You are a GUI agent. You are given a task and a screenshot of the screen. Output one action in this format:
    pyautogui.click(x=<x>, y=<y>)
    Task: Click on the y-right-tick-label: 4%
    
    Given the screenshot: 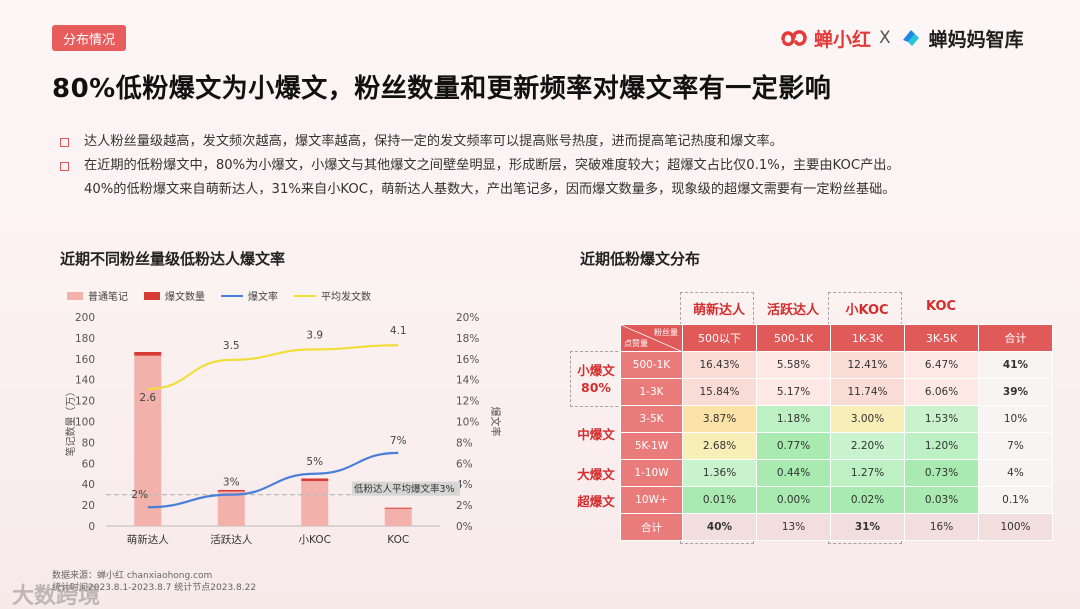 What is the action you would take?
    pyautogui.click(x=464, y=485)
    